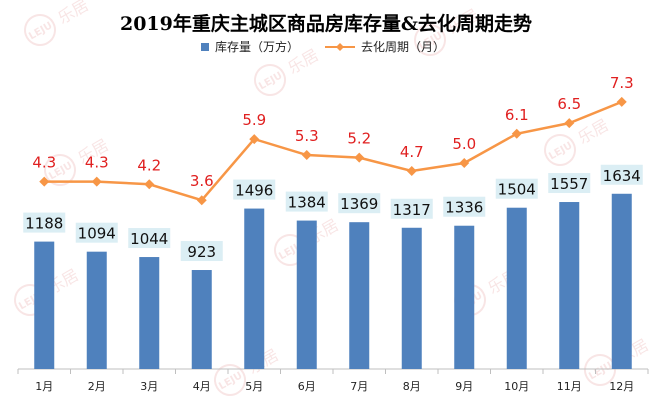 The image size is (652, 402). I want to click on bar-value-label: 1504, so click(517, 190).